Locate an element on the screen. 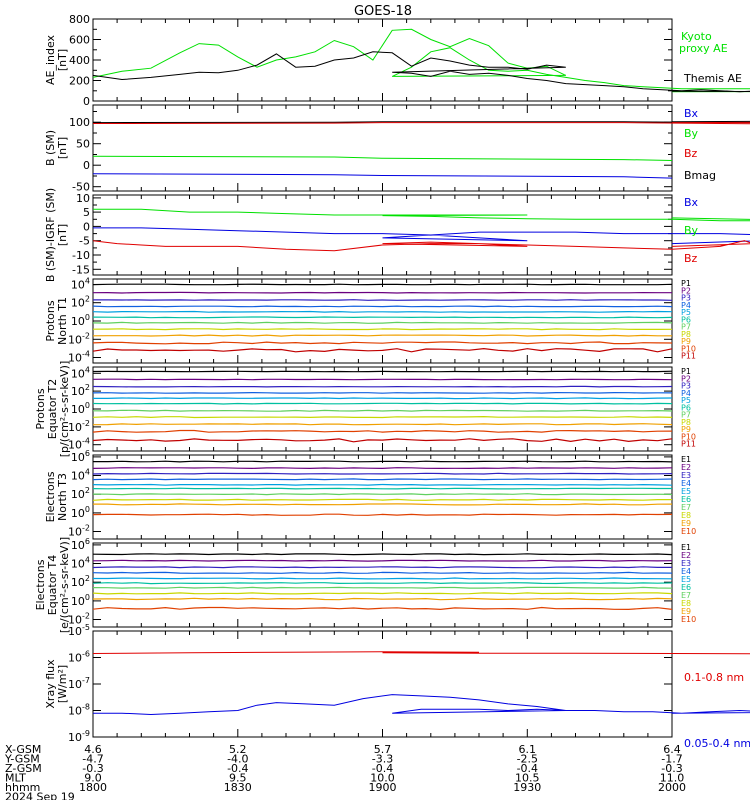 This screenshot has width=750, height=800. legend-item: P2 is located at coordinates (686, 290).